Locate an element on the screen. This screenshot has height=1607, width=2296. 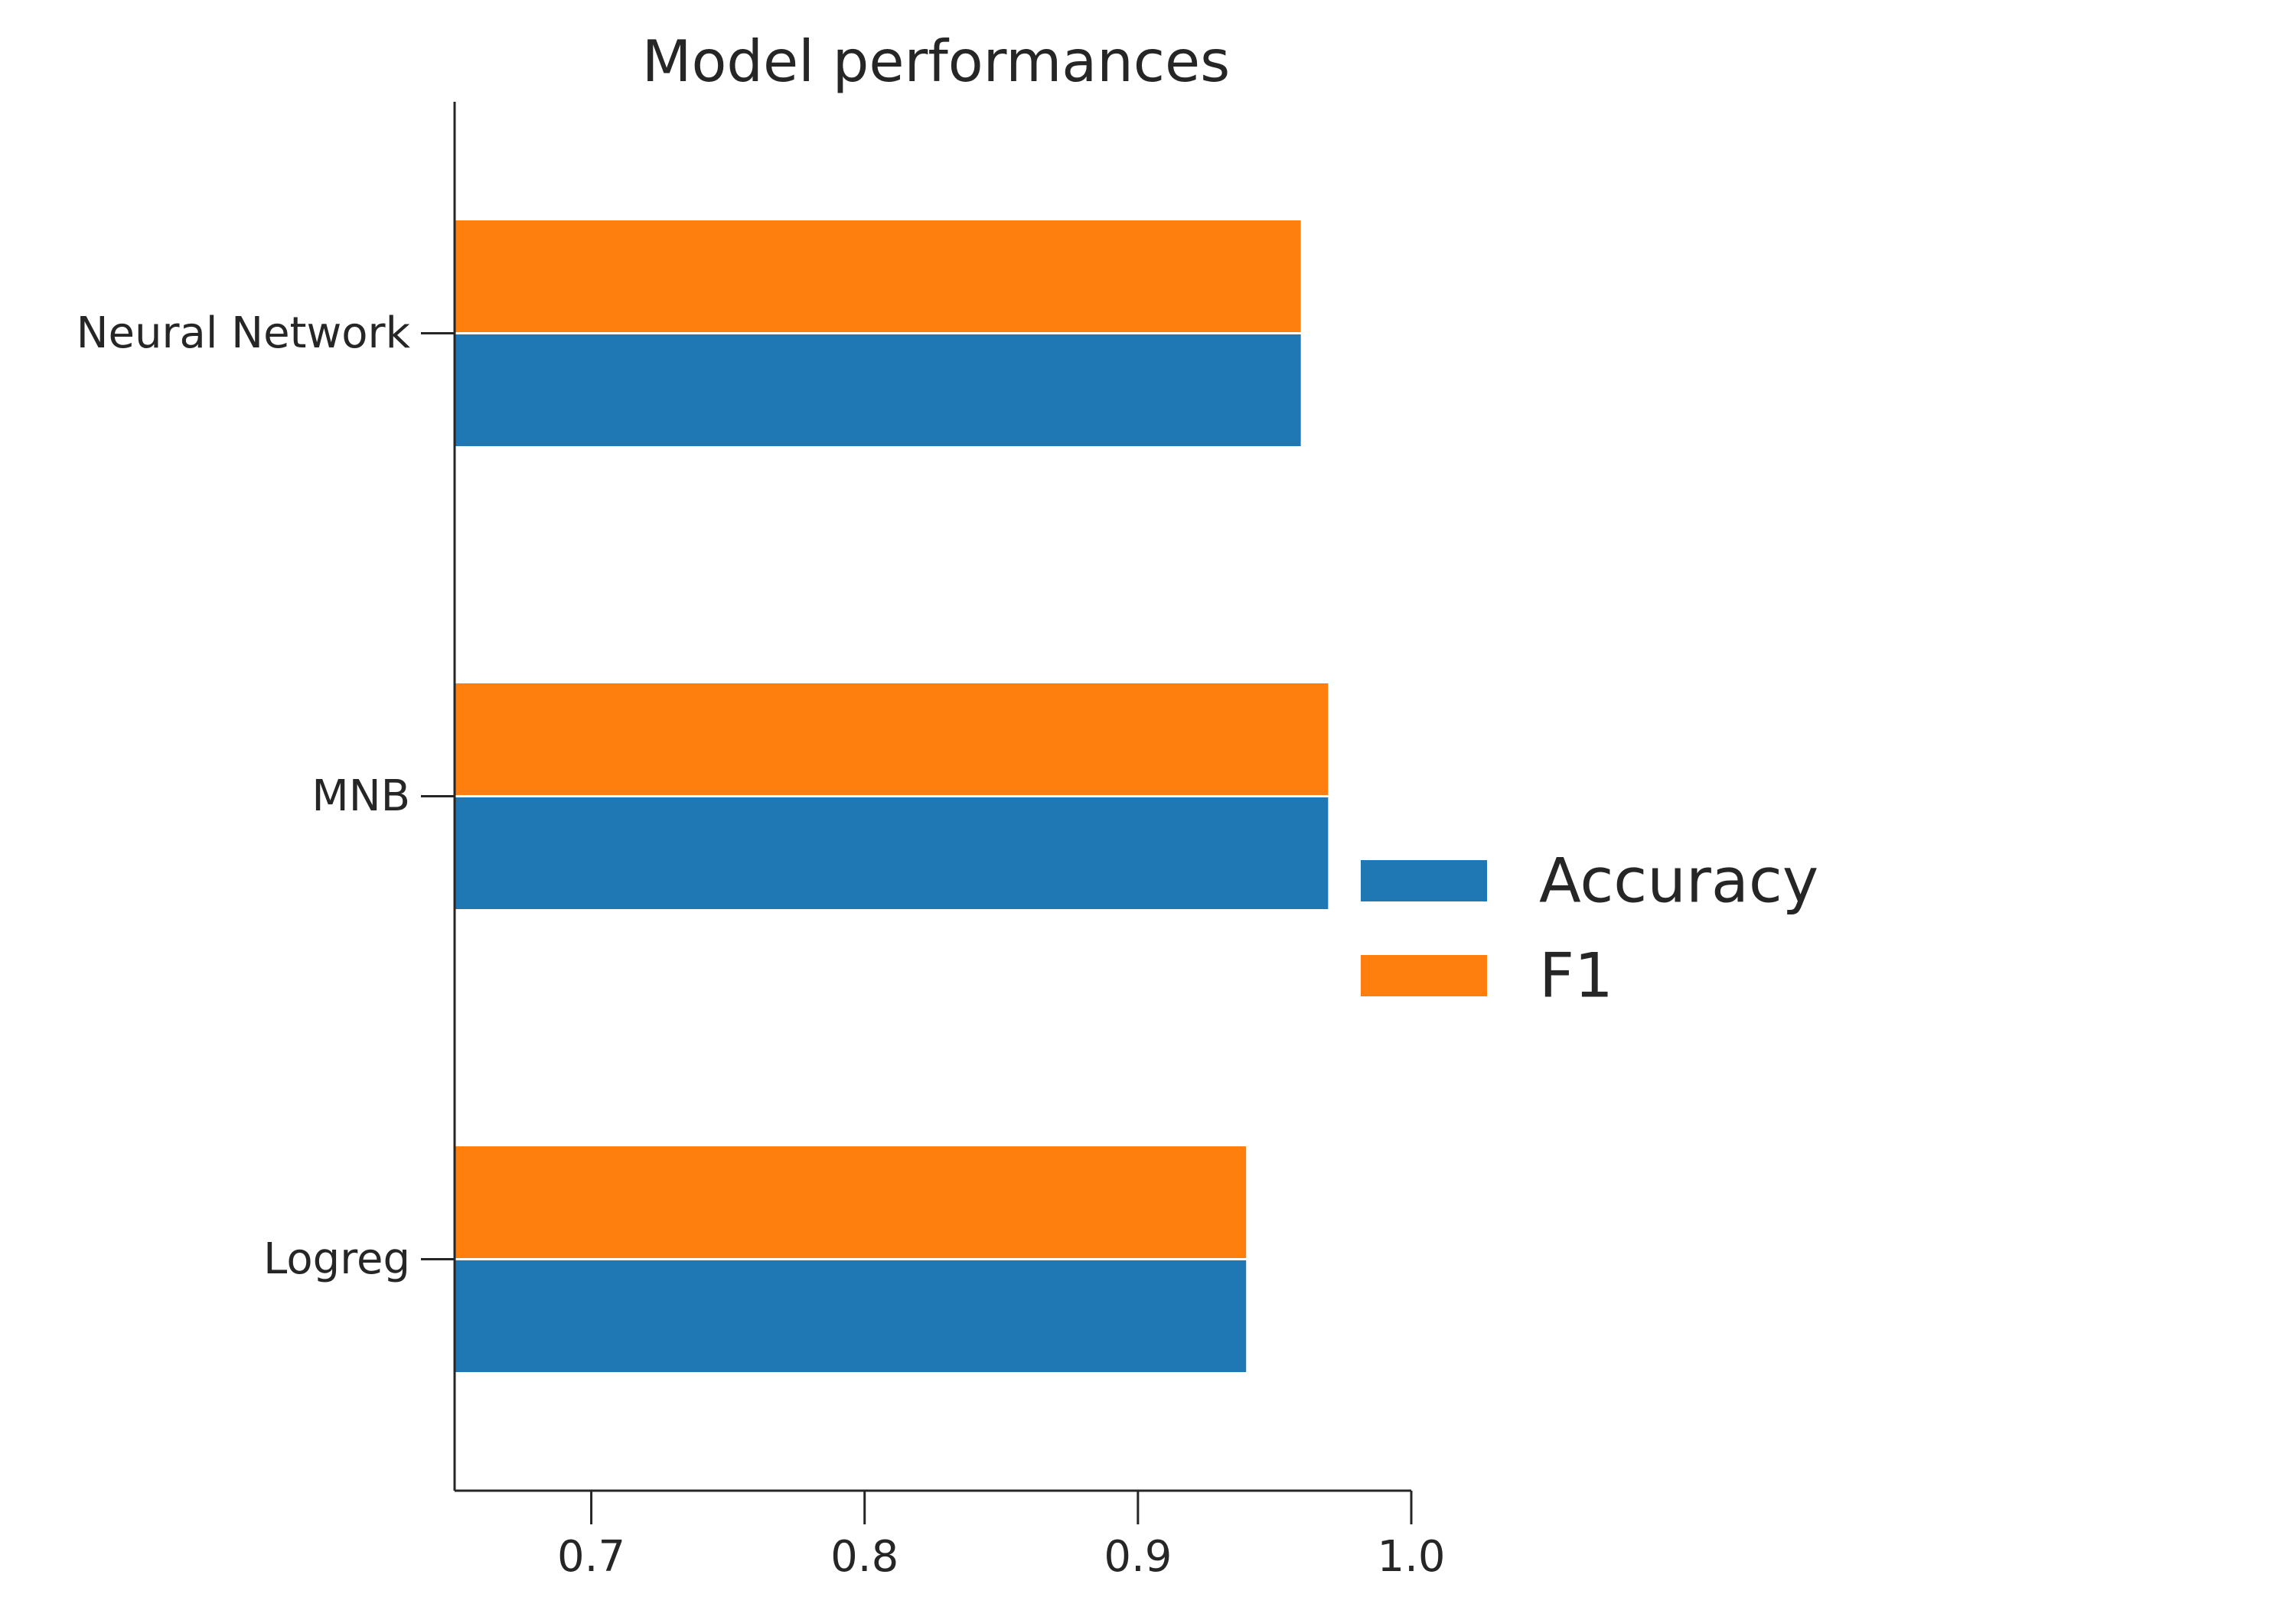
x-tick-label-0-7: 0.7 is located at coordinates (591, 1557).